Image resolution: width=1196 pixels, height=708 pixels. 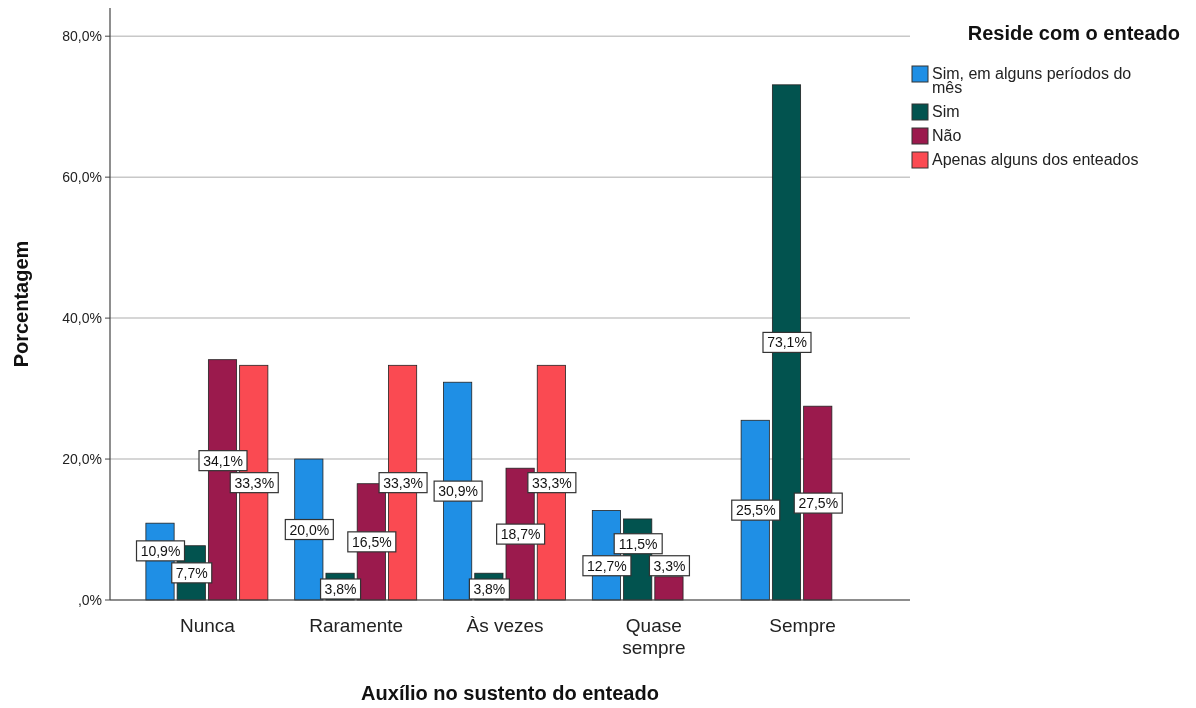 What do you see at coordinates (160, 550) in the screenshot?
I see `data-label: 10,9%` at bounding box center [160, 550].